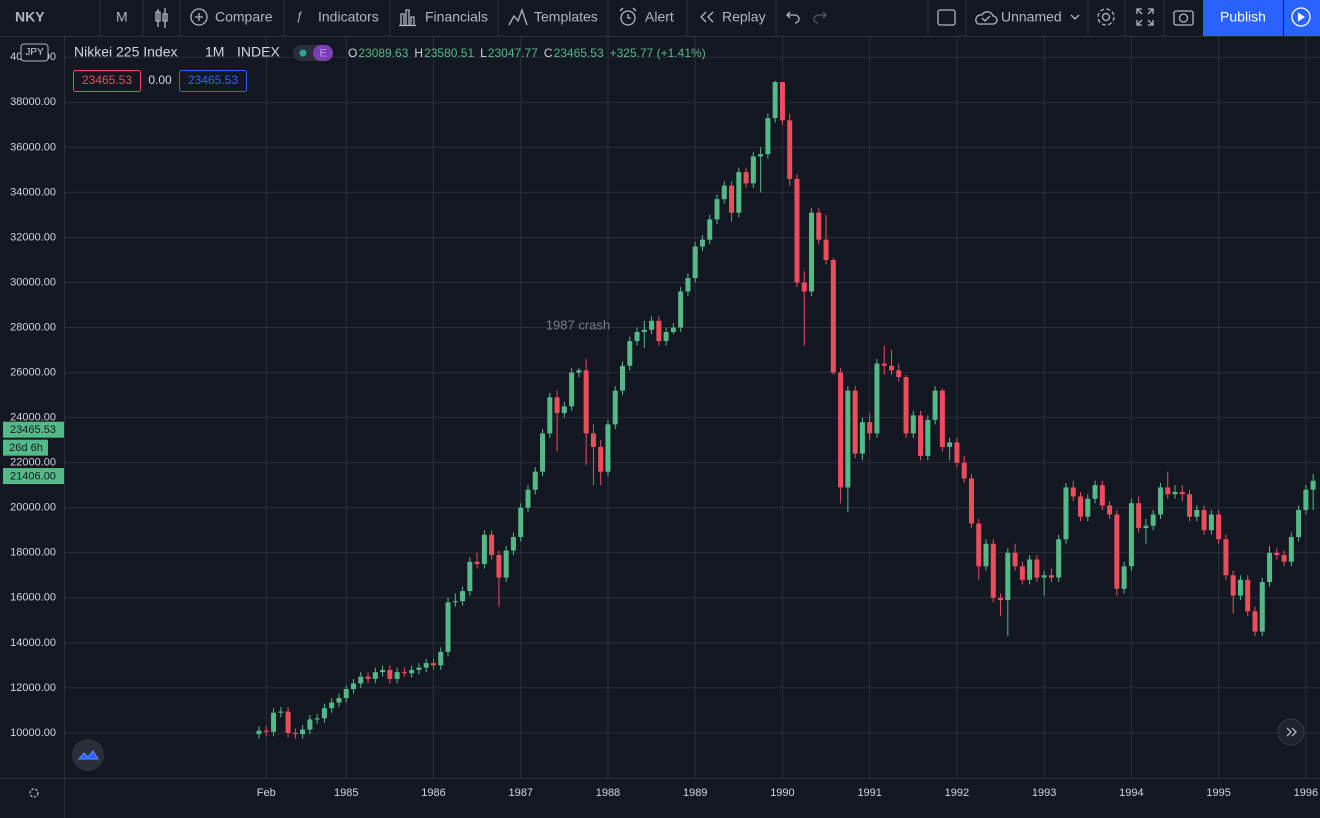 Image resolution: width=1320 pixels, height=818 pixels. What do you see at coordinates (33, 430) in the screenshot?
I see `price-label: 23465.53` at bounding box center [33, 430].